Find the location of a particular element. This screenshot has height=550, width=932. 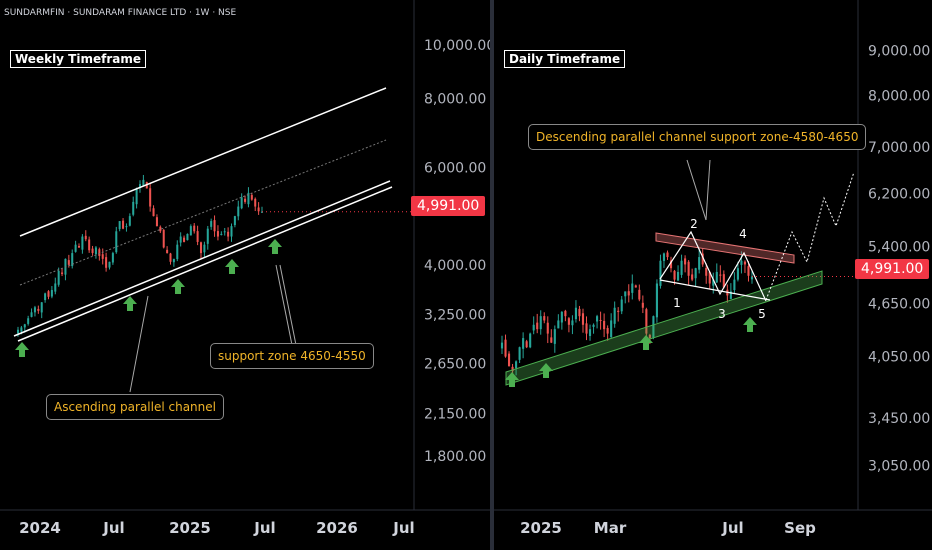

wave-label: 2 is located at coordinates (694, 224).